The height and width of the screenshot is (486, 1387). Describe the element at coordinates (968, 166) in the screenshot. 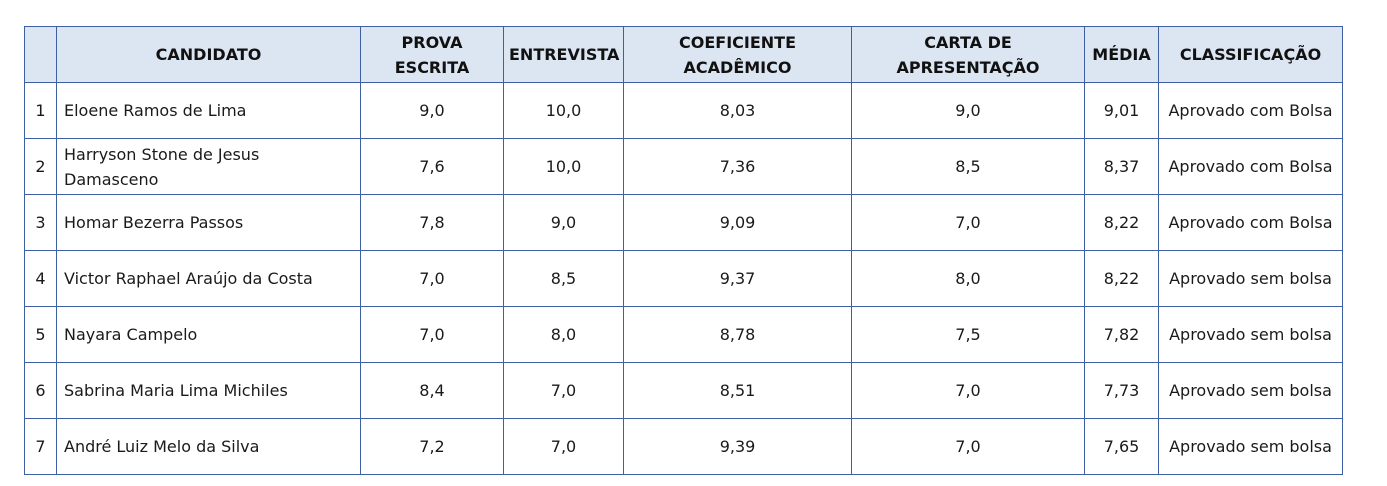

I see `cell-carta: 8,5` at that location.